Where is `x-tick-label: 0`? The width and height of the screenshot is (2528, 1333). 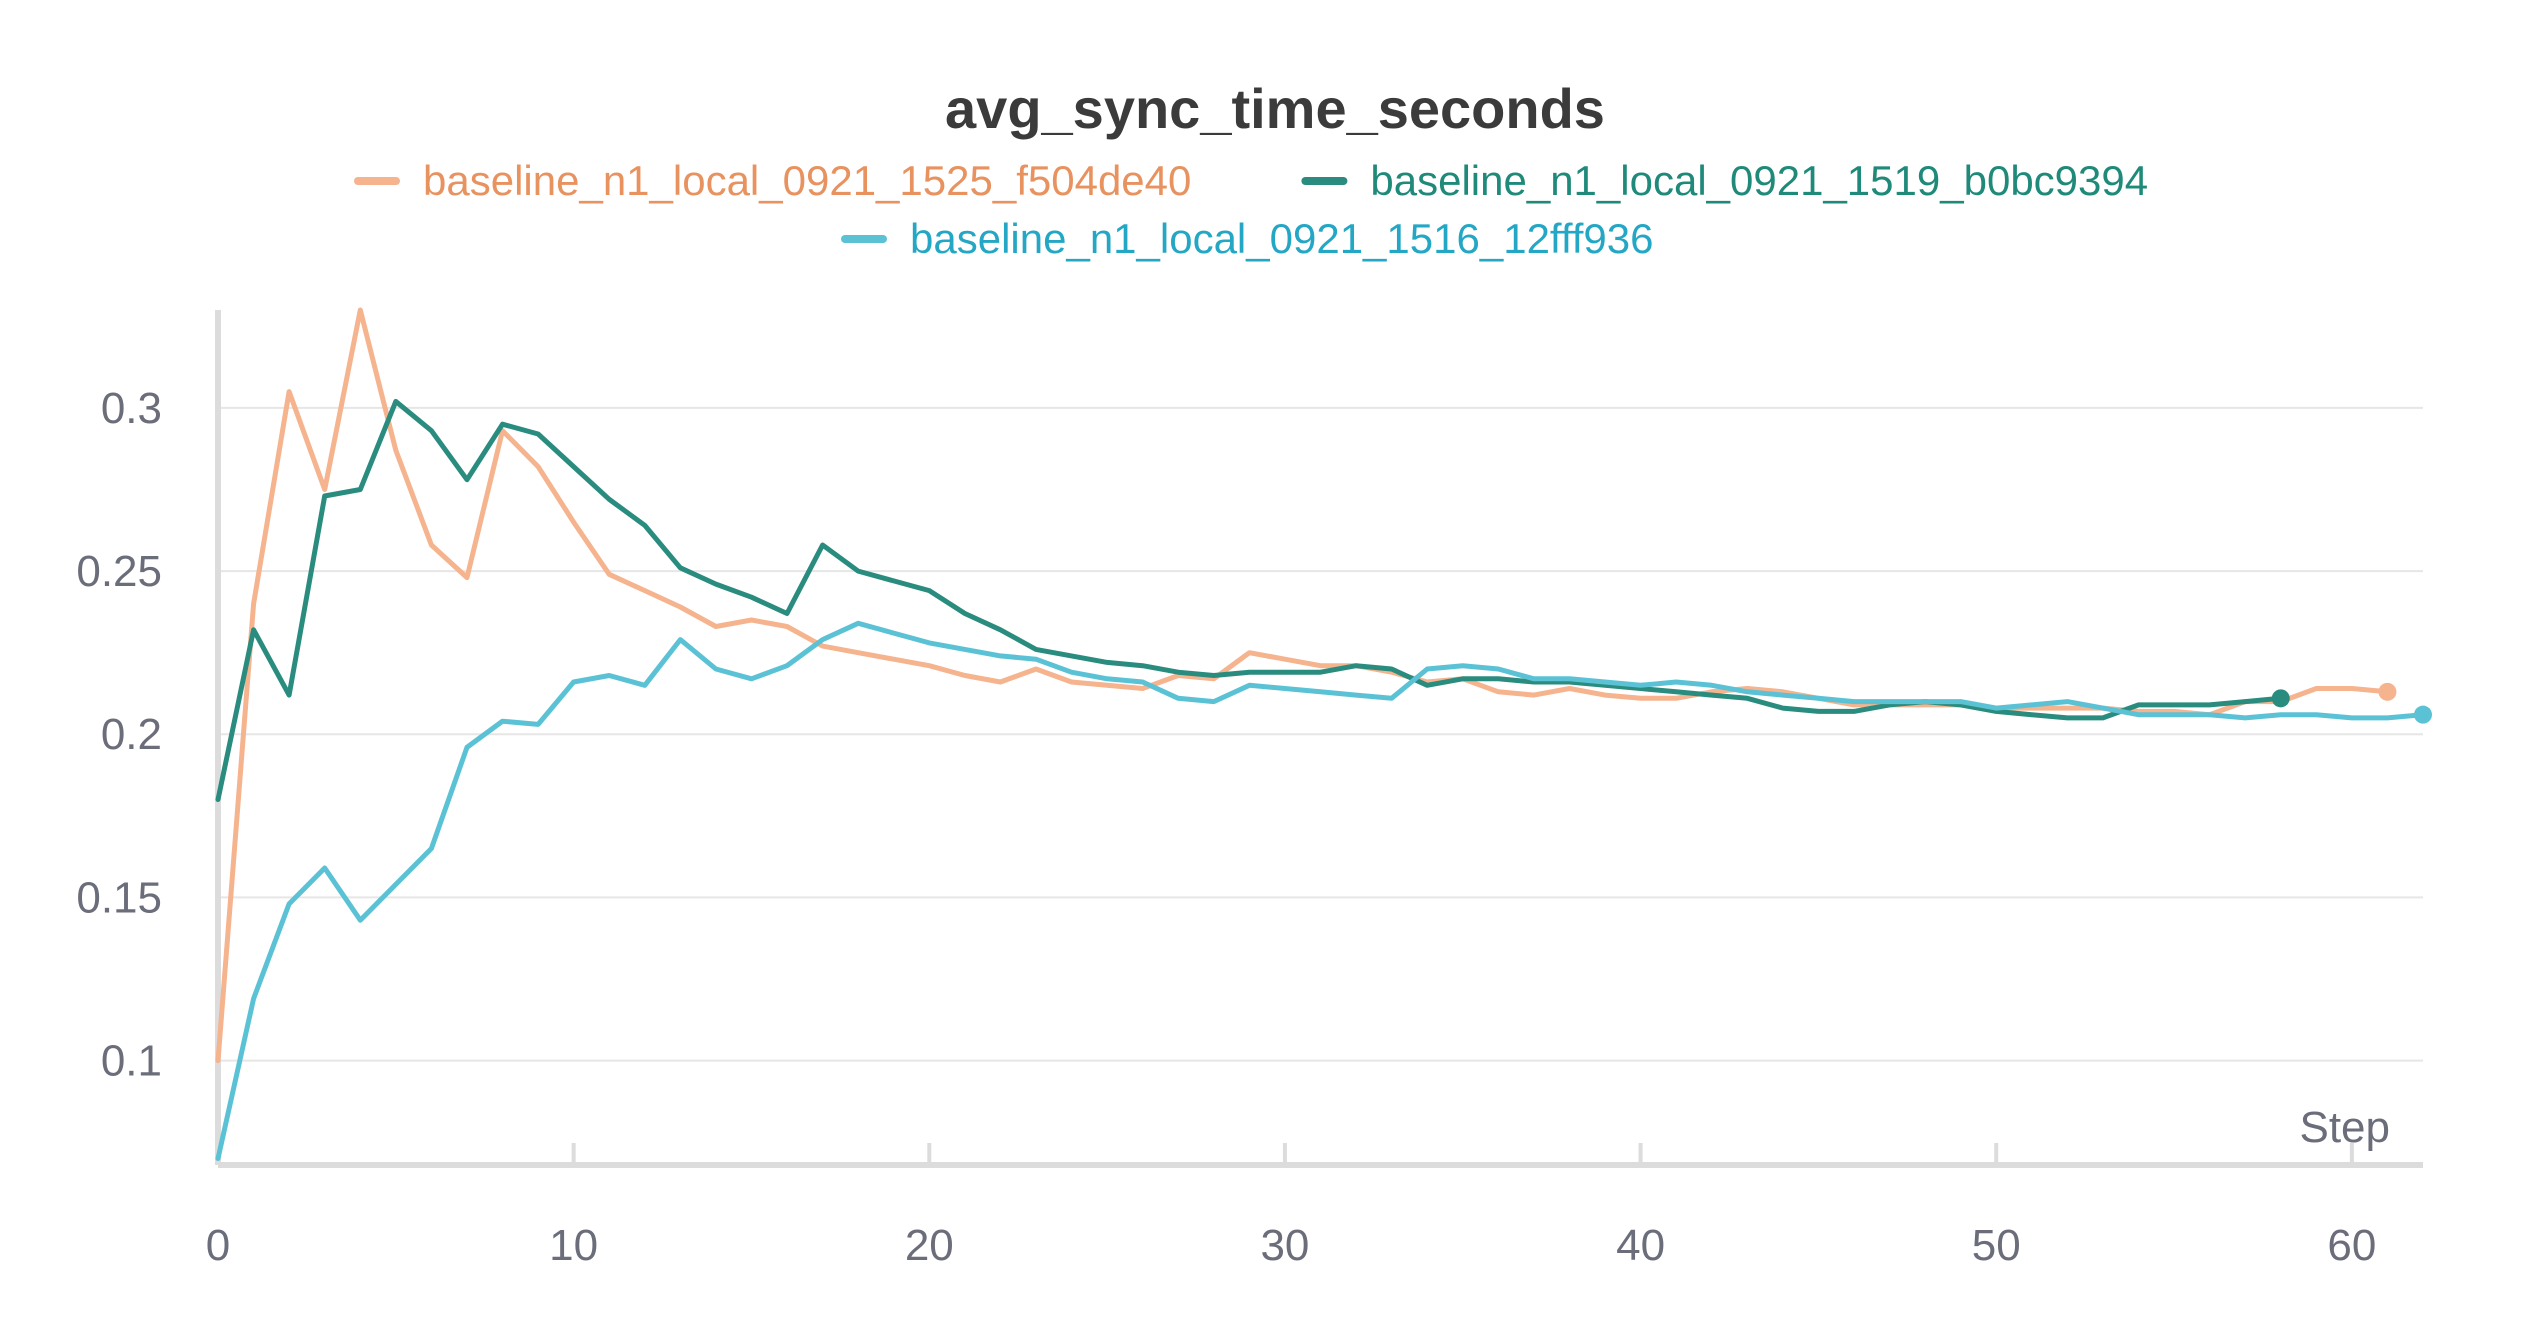
x-tick-label: 0 is located at coordinates (218, 1245).